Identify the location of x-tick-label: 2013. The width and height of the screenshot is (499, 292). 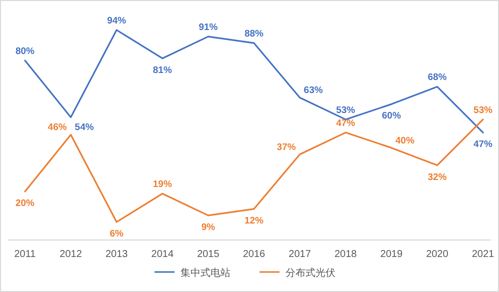
(116, 254).